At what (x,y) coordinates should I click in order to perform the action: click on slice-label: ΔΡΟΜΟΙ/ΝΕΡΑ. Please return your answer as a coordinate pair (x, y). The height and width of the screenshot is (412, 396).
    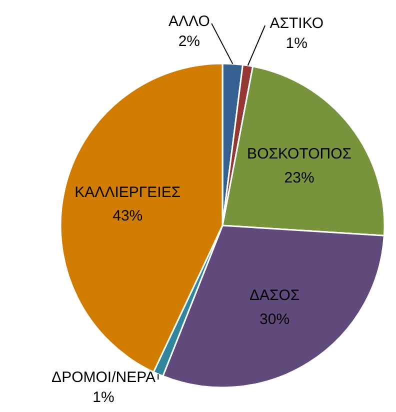
    Looking at the image, I should click on (104, 377).